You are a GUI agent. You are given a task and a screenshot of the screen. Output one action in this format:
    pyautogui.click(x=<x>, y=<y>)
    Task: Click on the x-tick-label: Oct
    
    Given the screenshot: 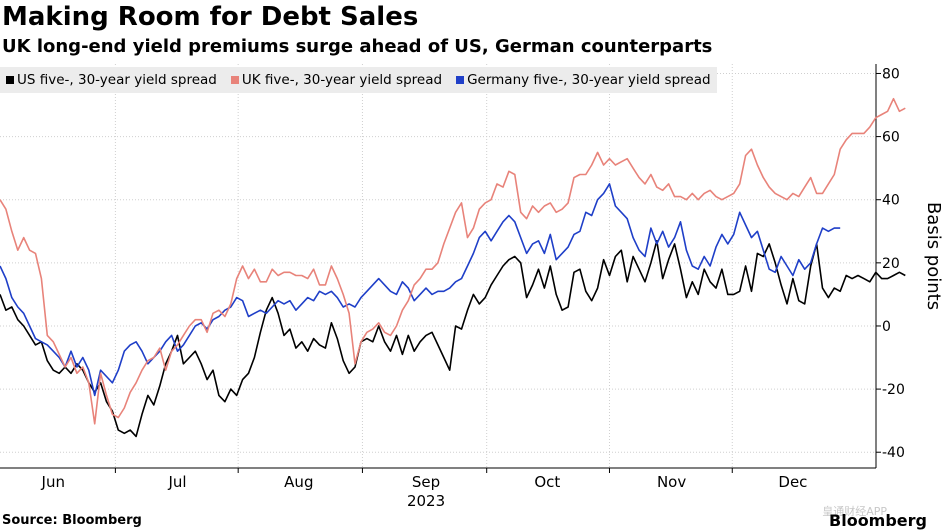 What is the action you would take?
    pyautogui.click(x=547, y=482)
    